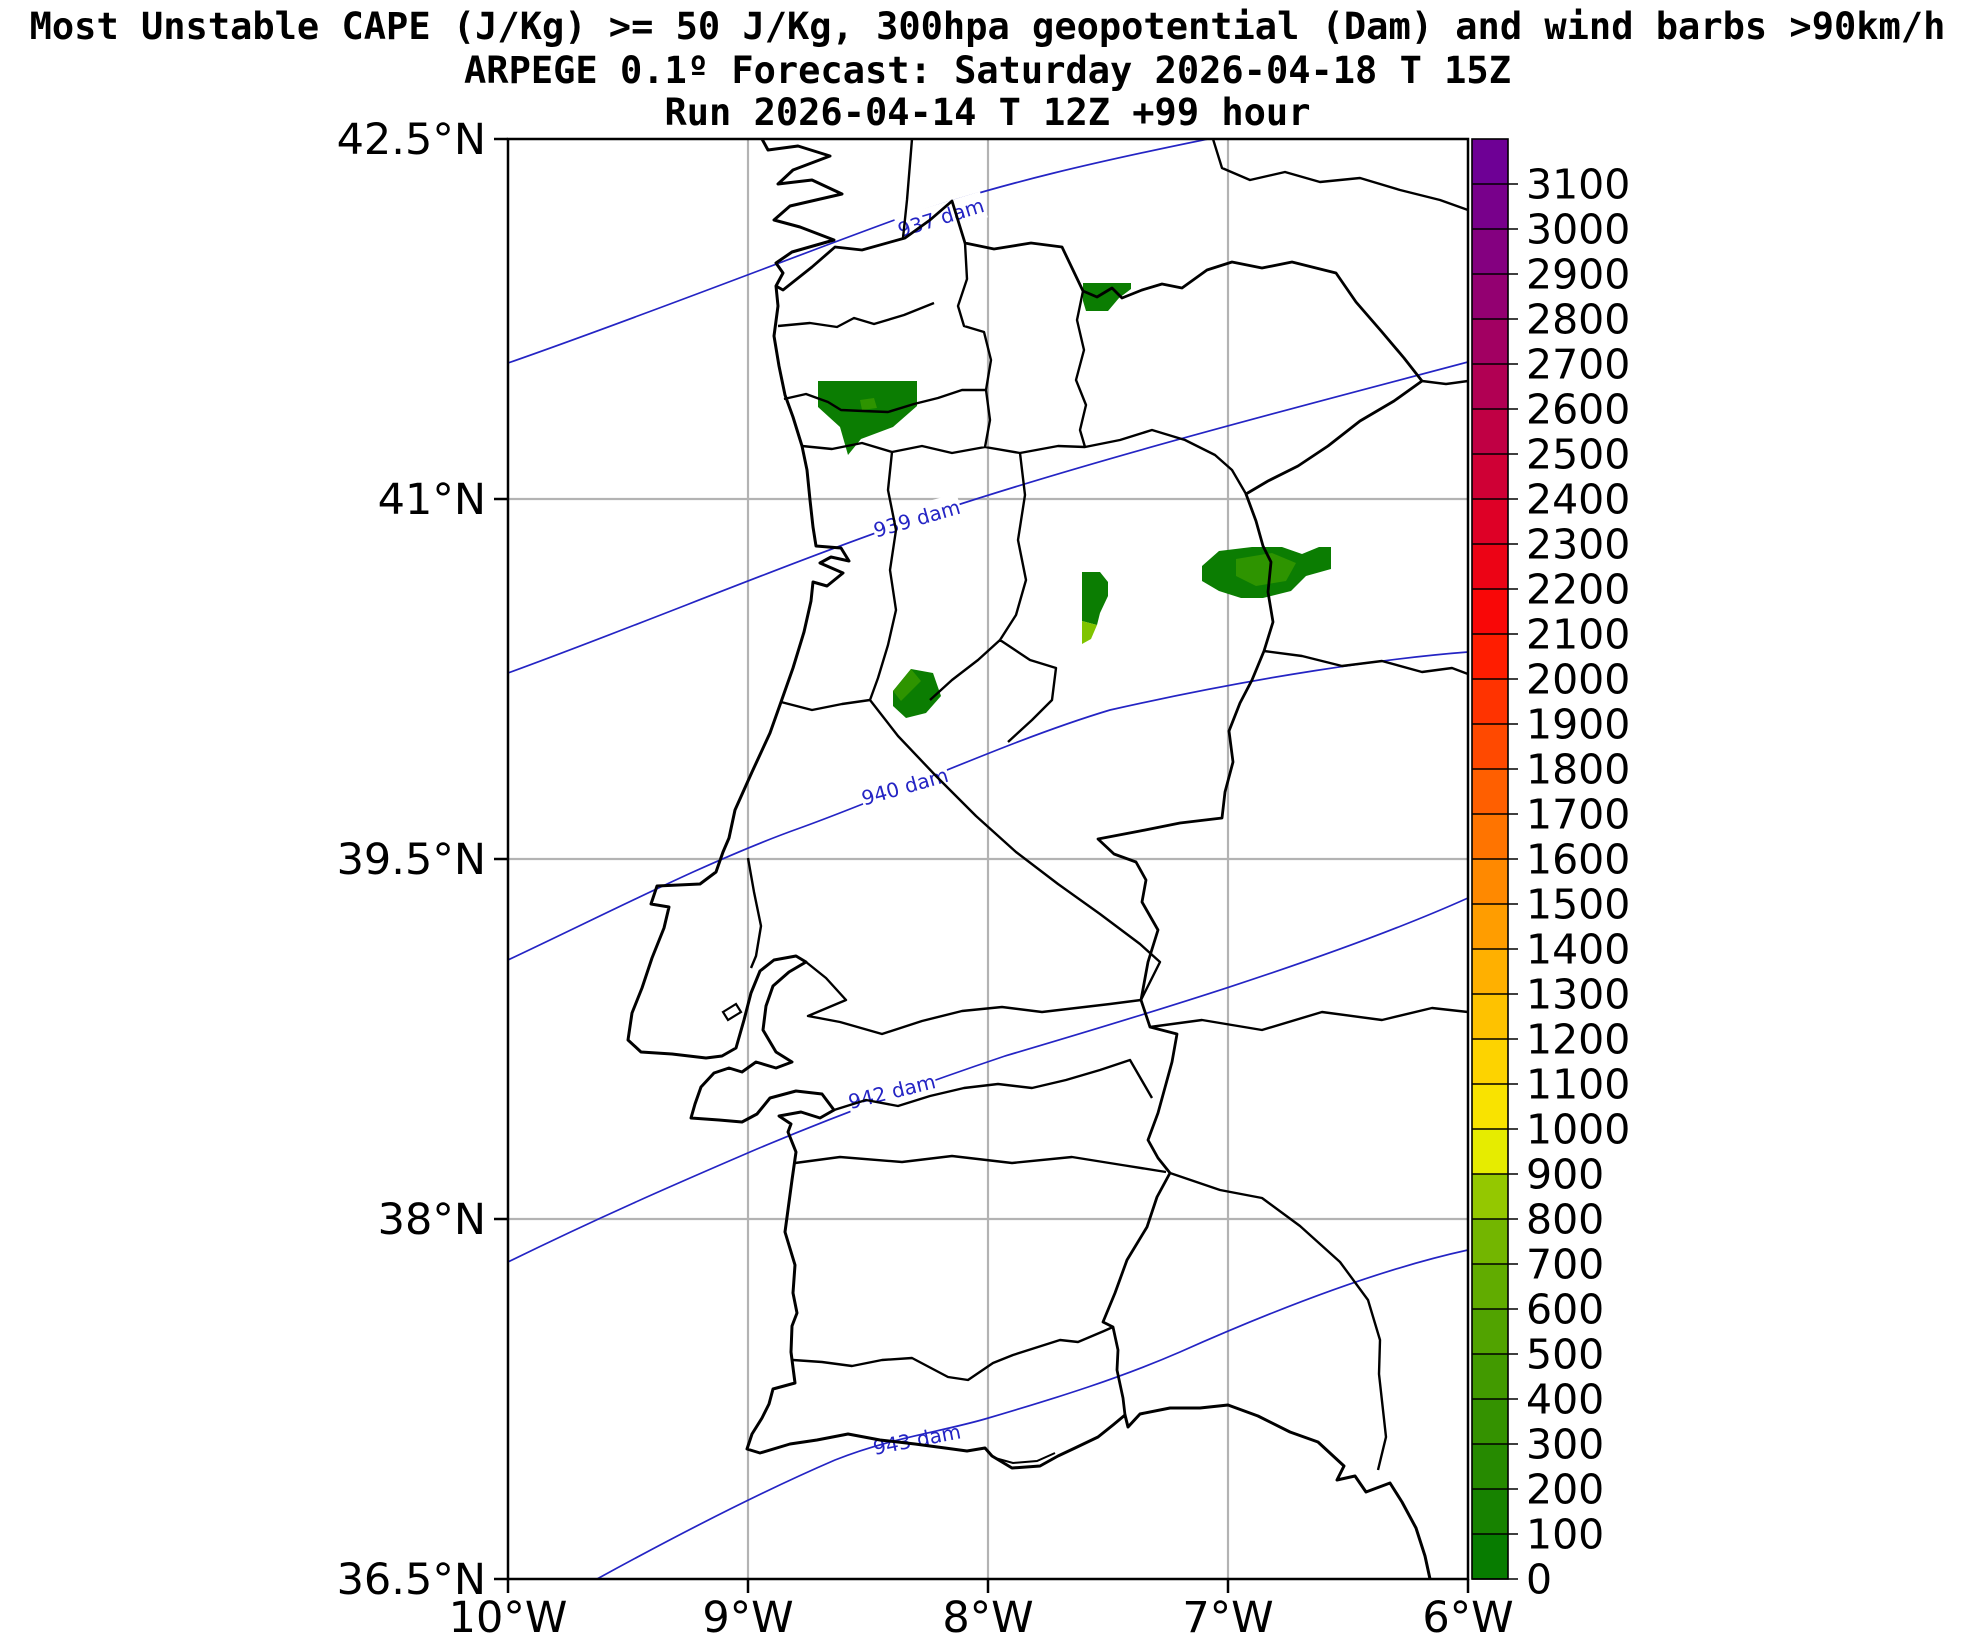 This screenshot has width=1975, height=1646. What do you see at coordinates (1467, 1618) in the screenshot?
I see `lon-label-6w: 6°W` at bounding box center [1467, 1618].